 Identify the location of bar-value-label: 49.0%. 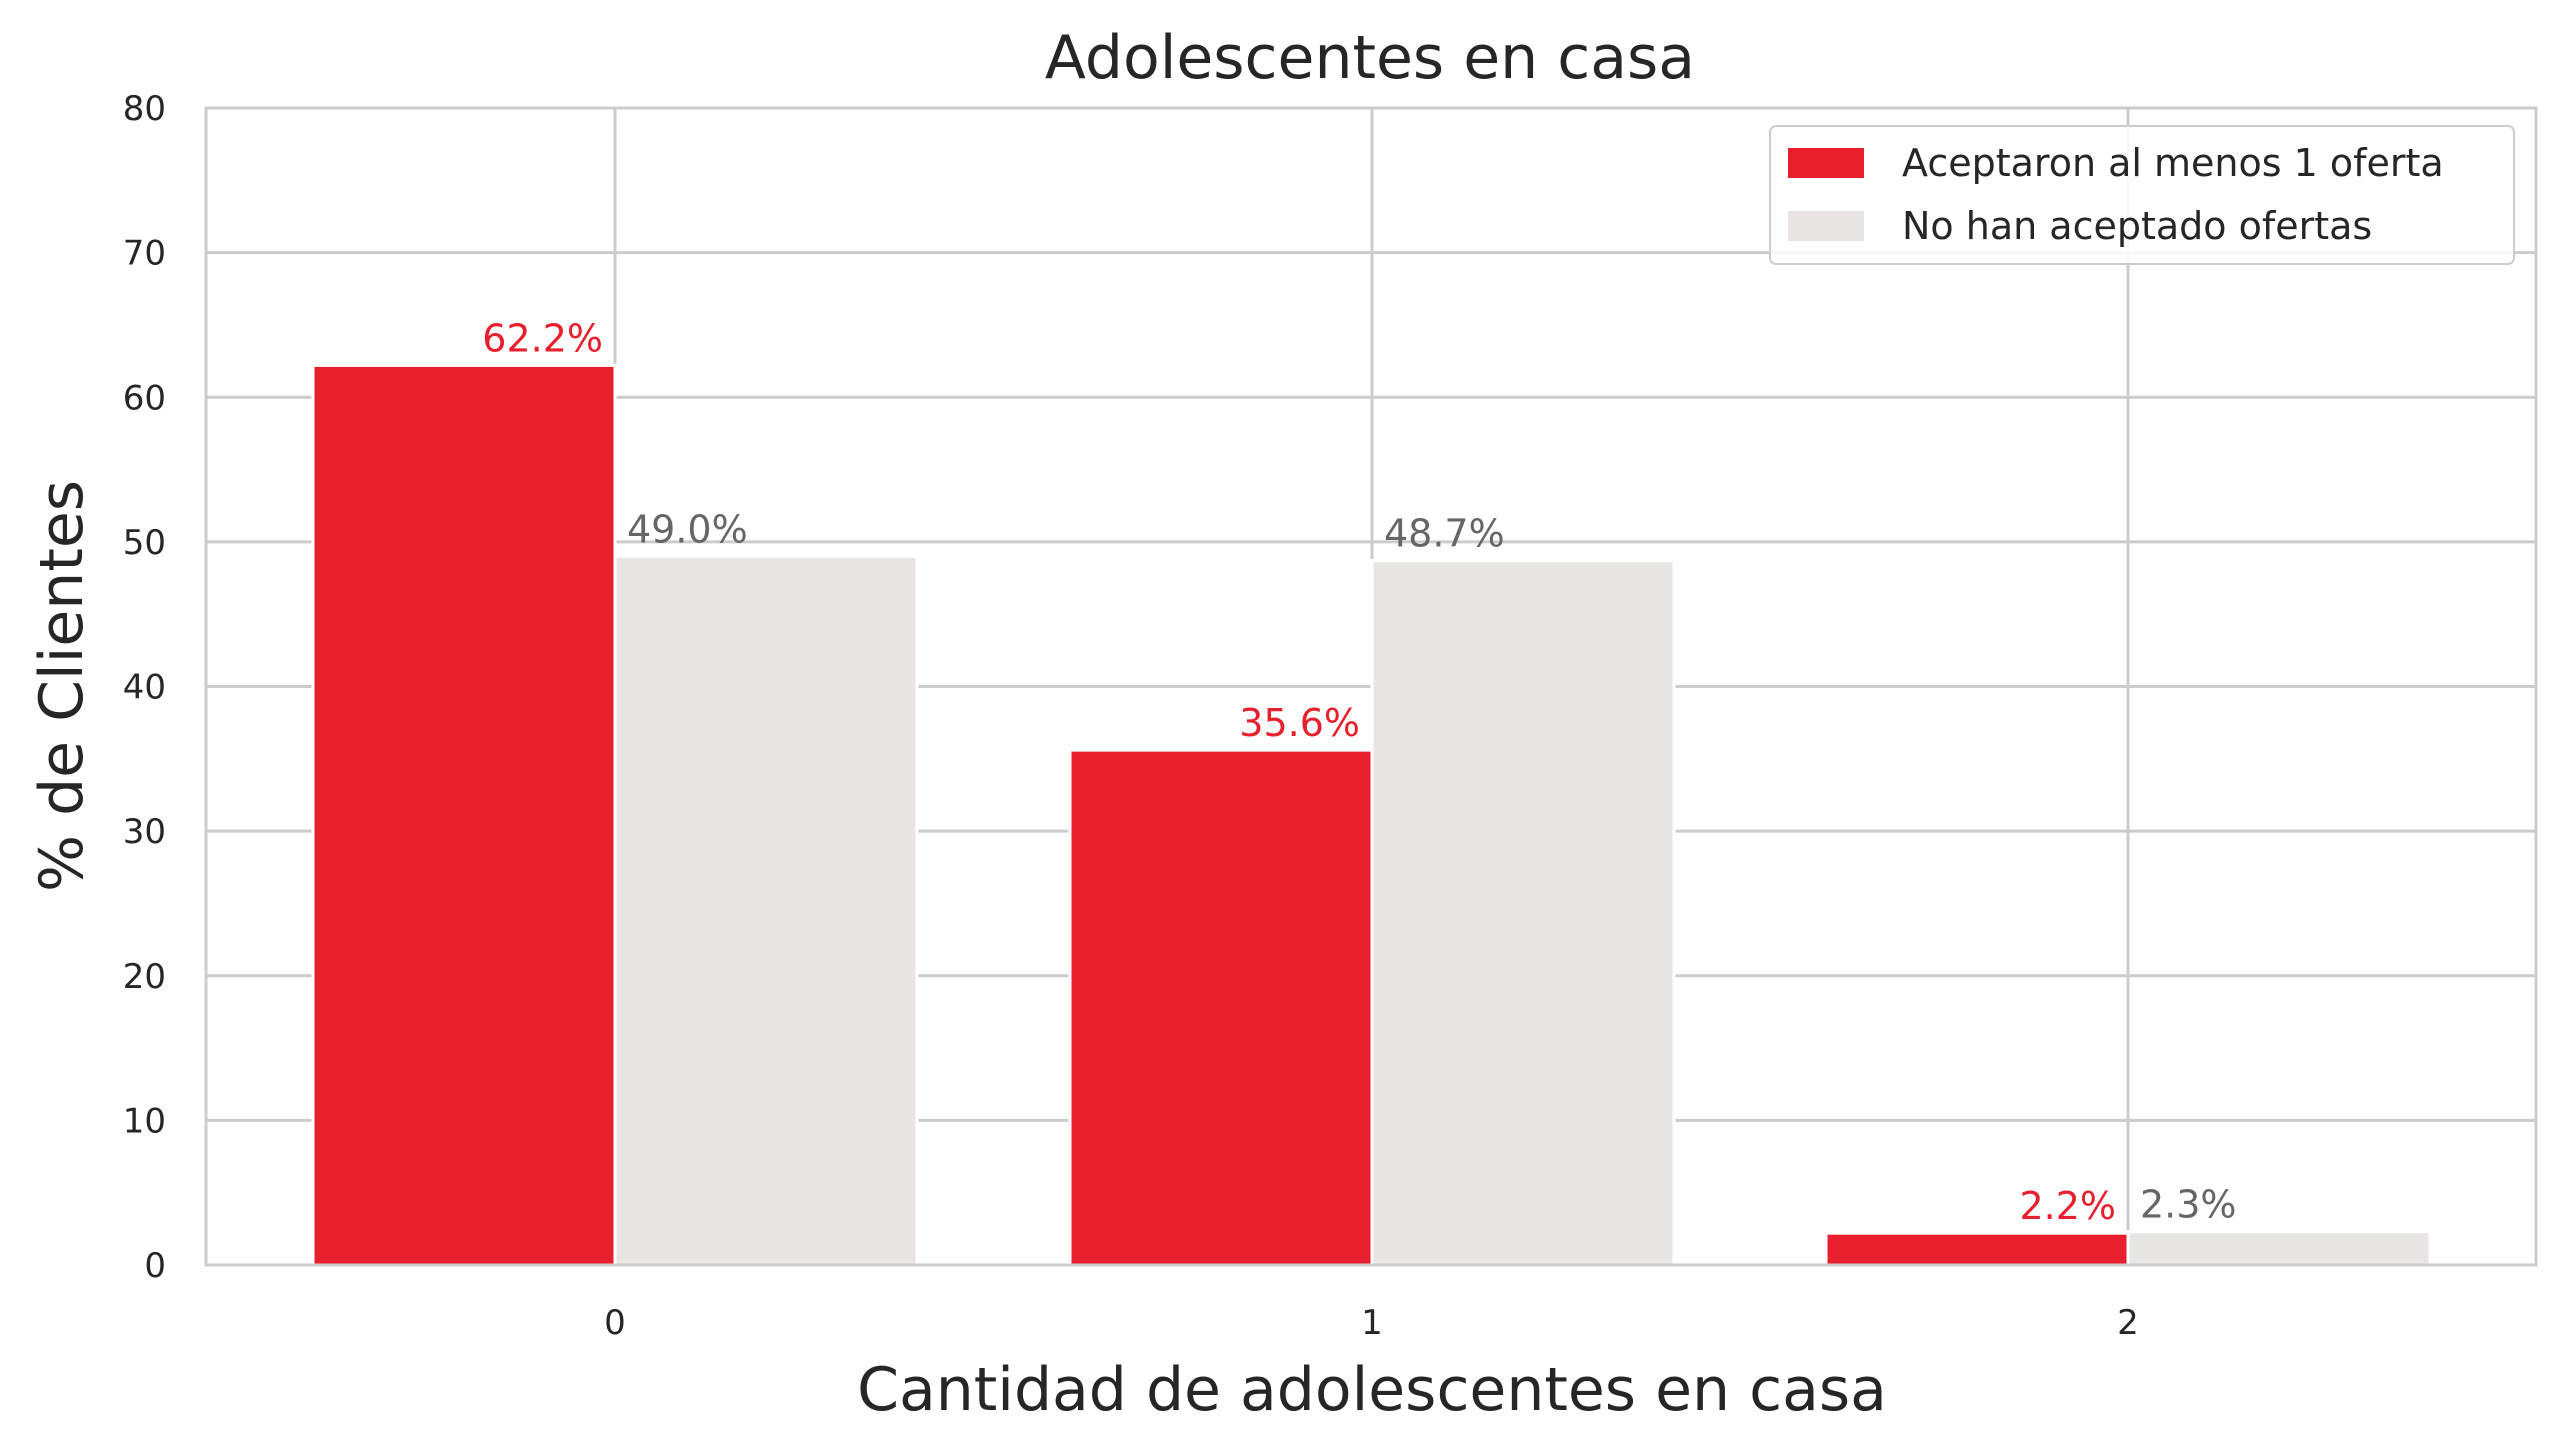
(687, 529).